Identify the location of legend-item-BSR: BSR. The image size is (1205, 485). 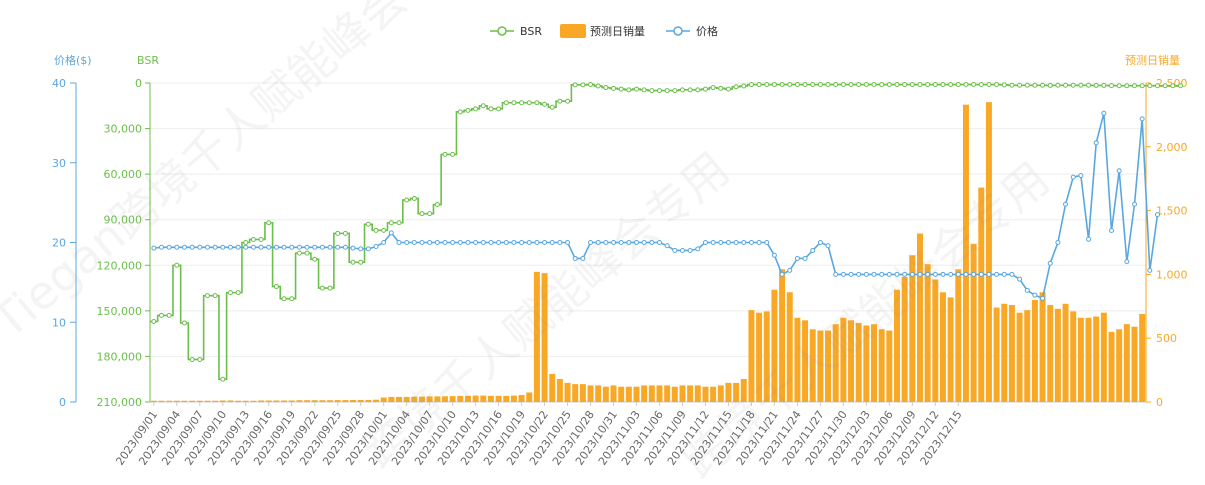
(516, 31).